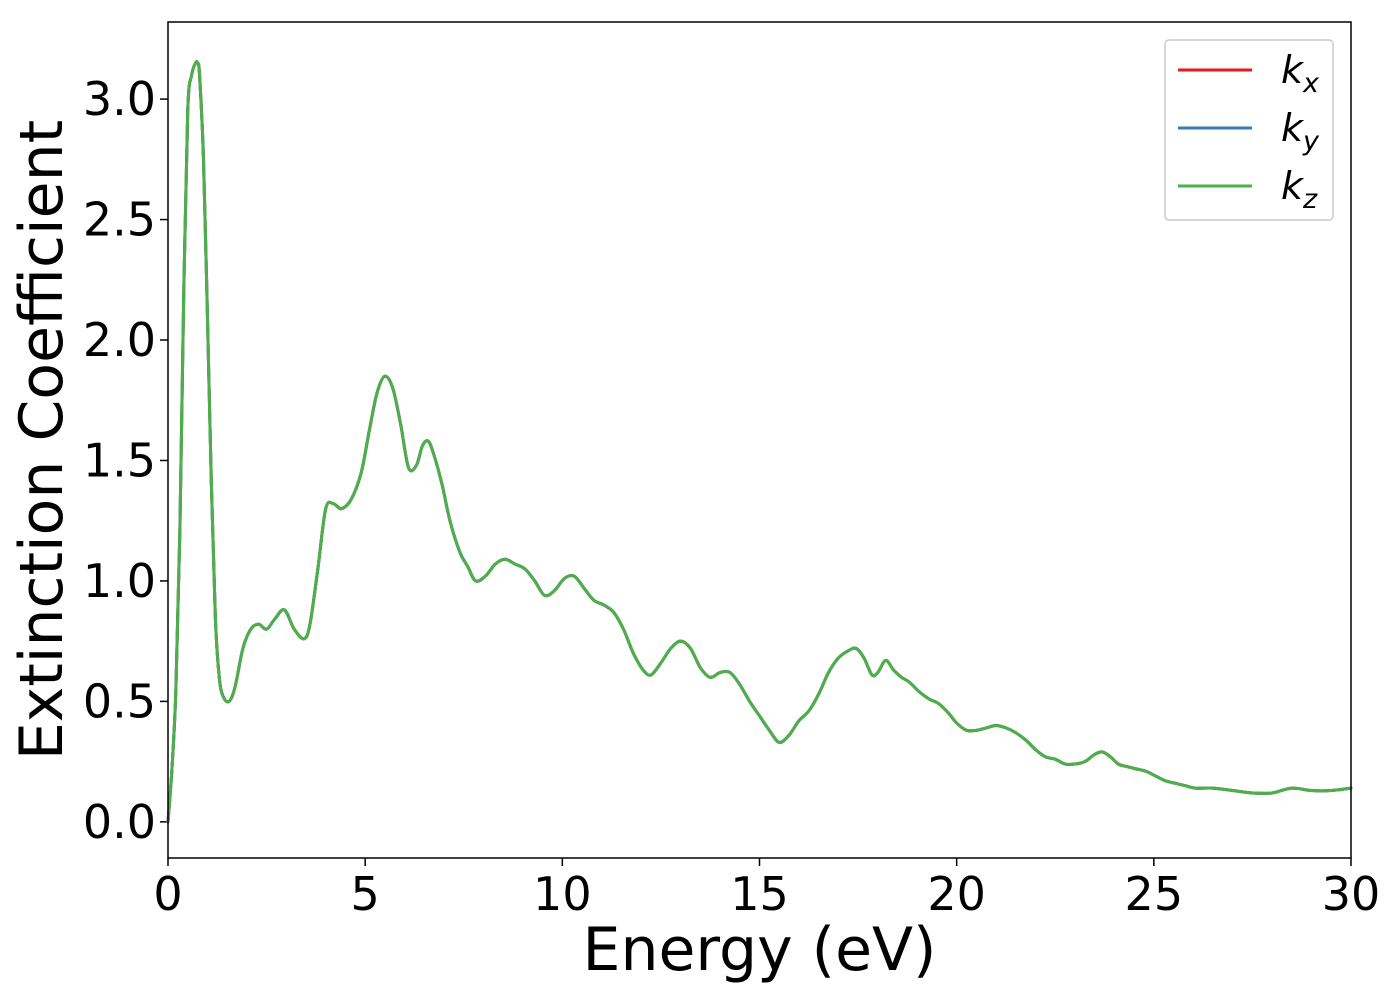 This screenshot has width=1400, height=1000. What do you see at coordinates (562, 894) in the screenshot?
I see `x-tick-label: 10` at bounding box center [562, 894].